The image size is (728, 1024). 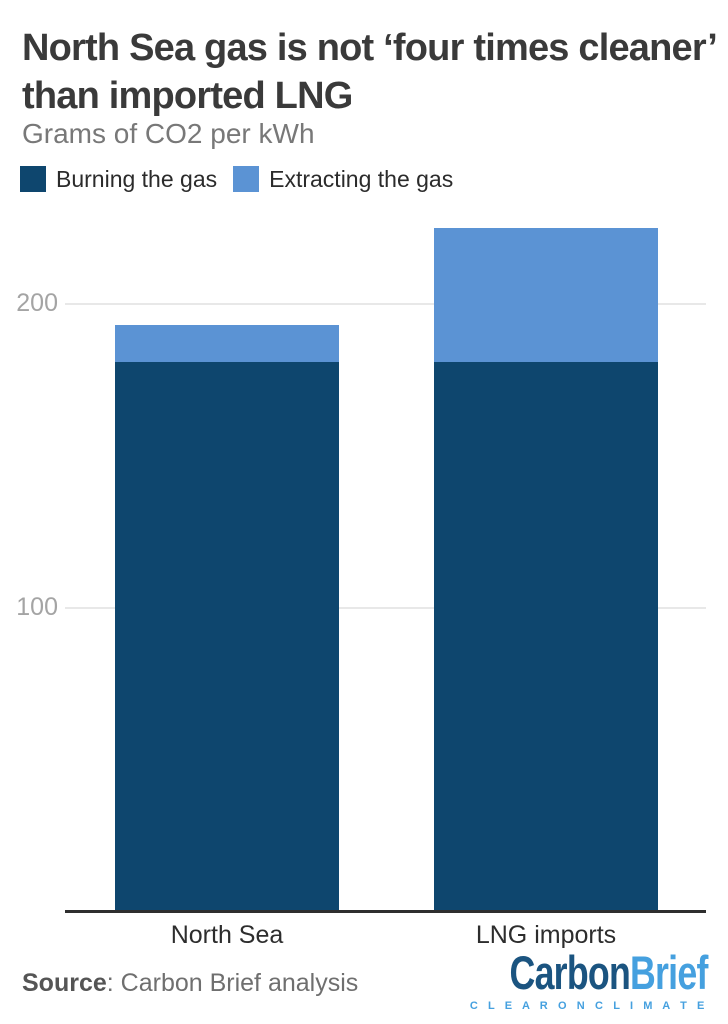 I want to click on source-label: Source, so click(x=64, y=983).